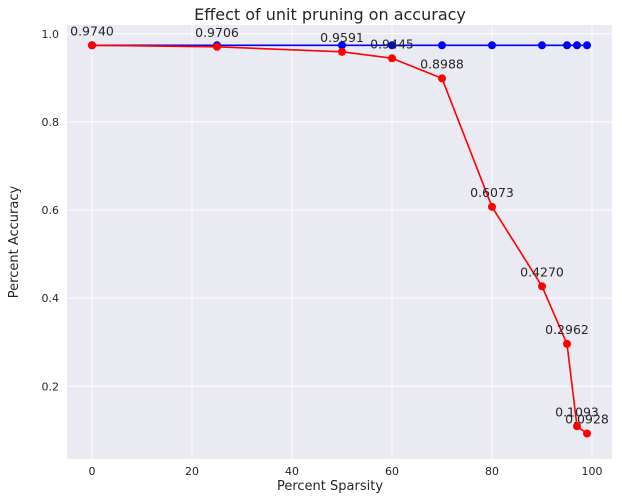 The height and width of the screenshot is (503, 622). What do you see at coordinates (342, 37) in the screenshot?
I see `data-label: 0.9591` at bounding box center [342, 37].